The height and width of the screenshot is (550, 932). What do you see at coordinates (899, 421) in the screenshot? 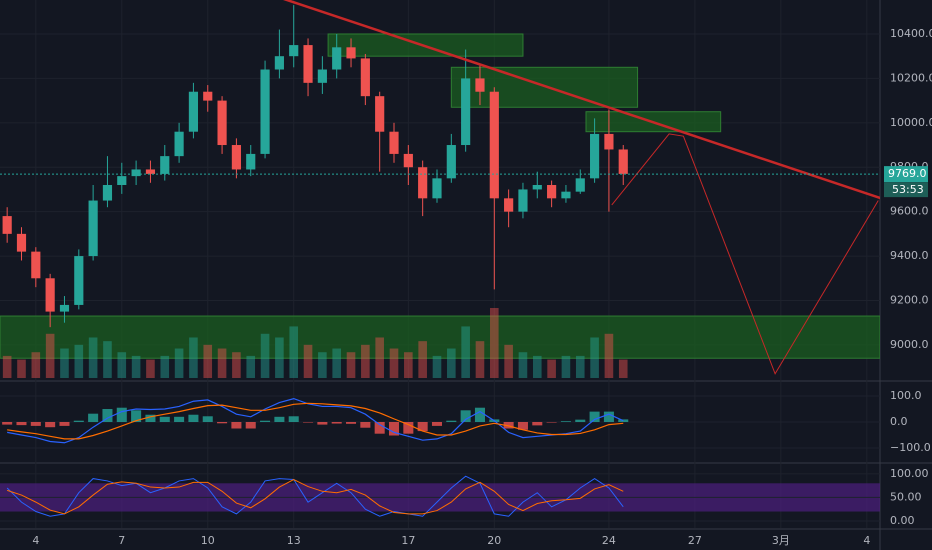
I see `y-tick-label: 0.0` at bounding box center [899, 421].